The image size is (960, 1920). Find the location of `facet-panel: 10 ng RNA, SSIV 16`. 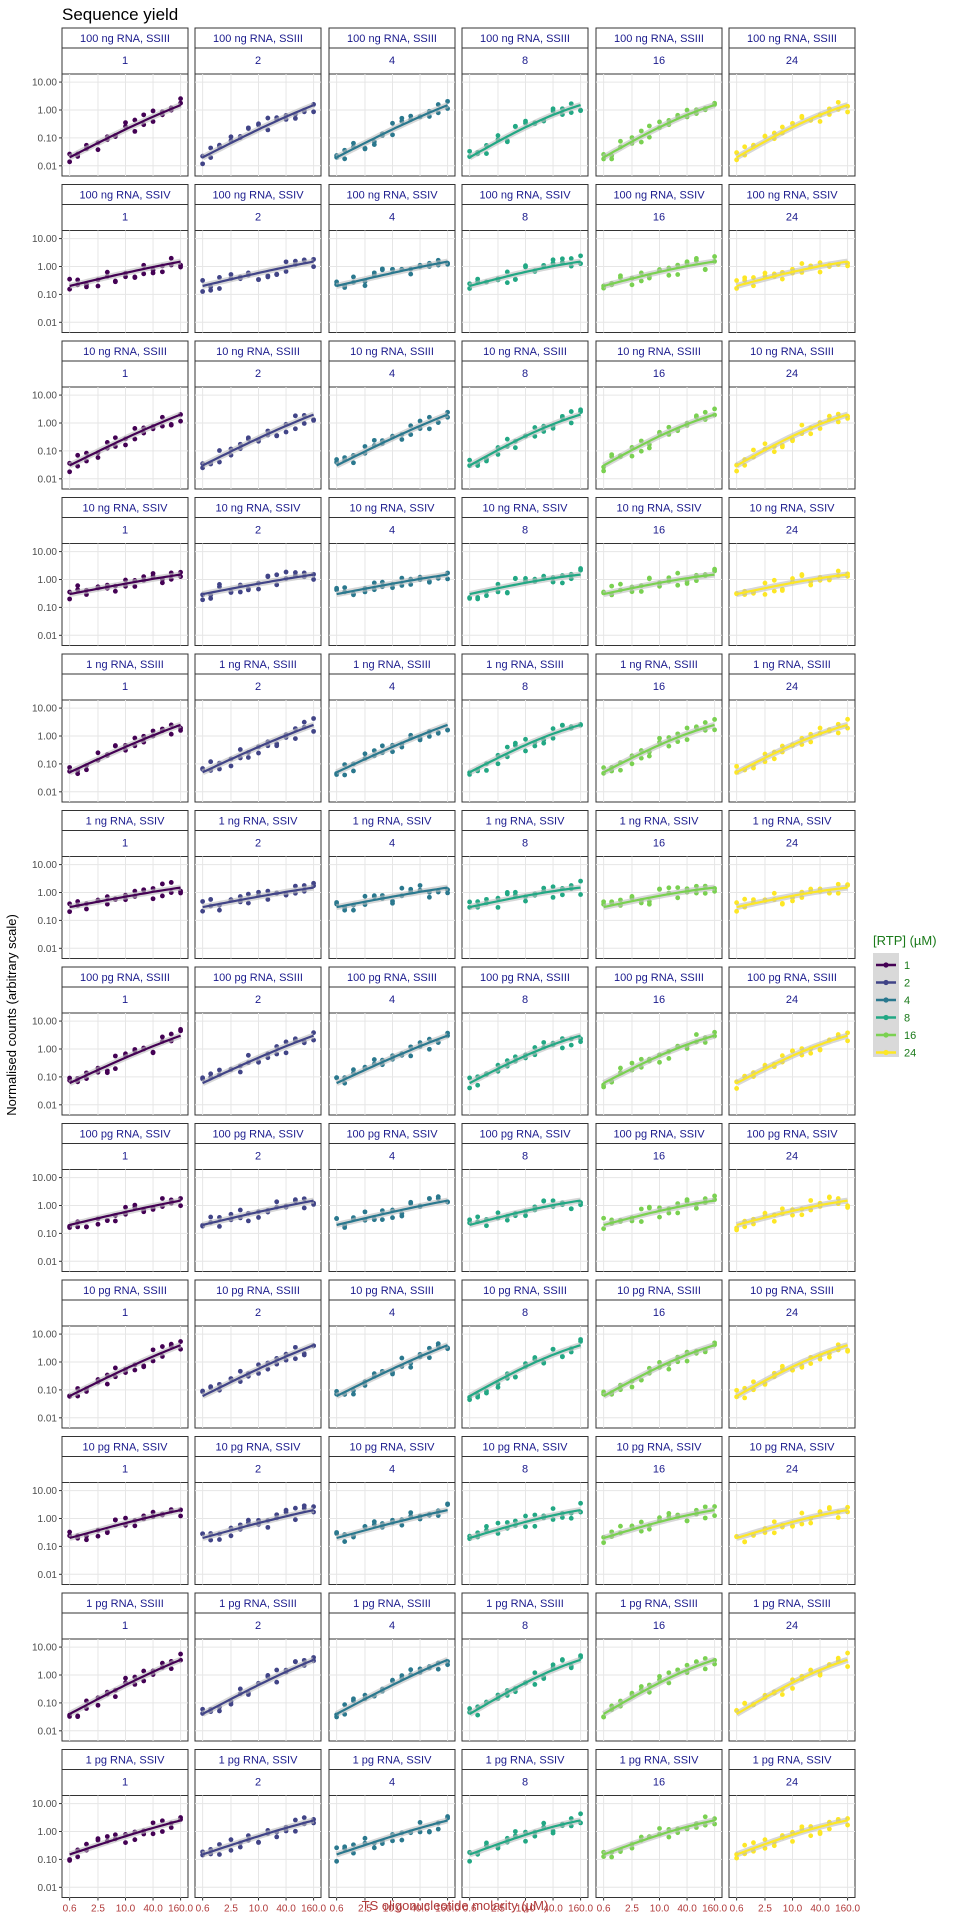

facet-panel: 10 ng RNA, SSIV 16 is located at coordinates (659, 571).